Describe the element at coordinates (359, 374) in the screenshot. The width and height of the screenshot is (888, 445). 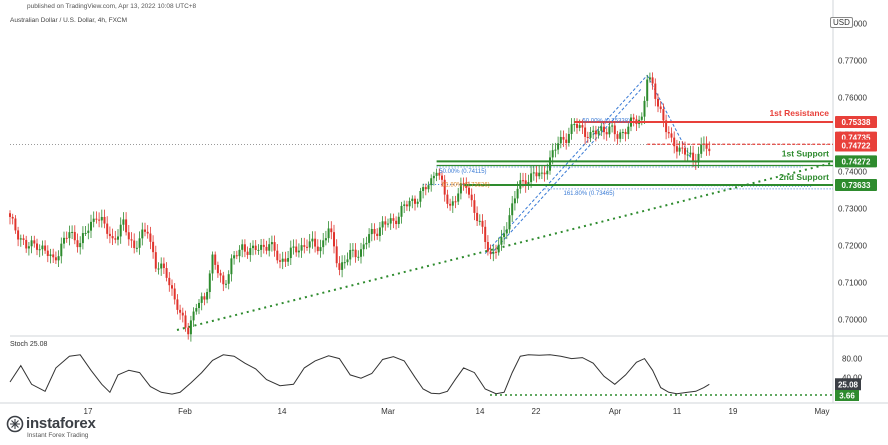
I see `stoch-series-line` at that location.